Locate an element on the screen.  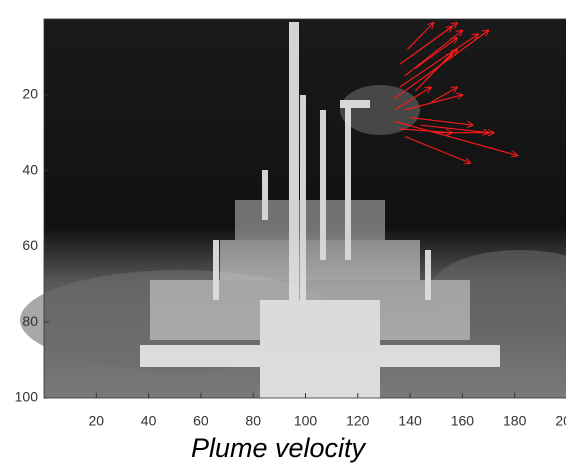
x-tick-label: 120 is located at coordinates (358, 421).